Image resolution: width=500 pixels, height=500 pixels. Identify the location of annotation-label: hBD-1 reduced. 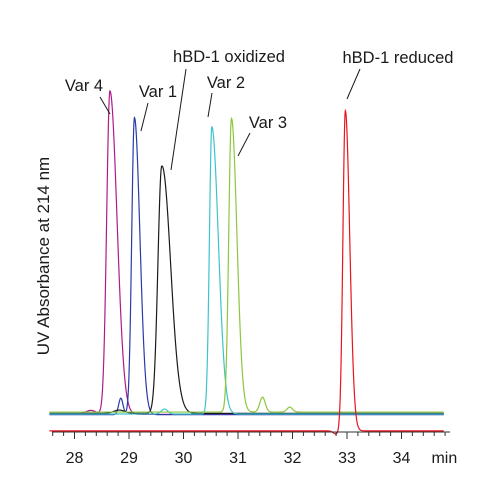
(398, 58).